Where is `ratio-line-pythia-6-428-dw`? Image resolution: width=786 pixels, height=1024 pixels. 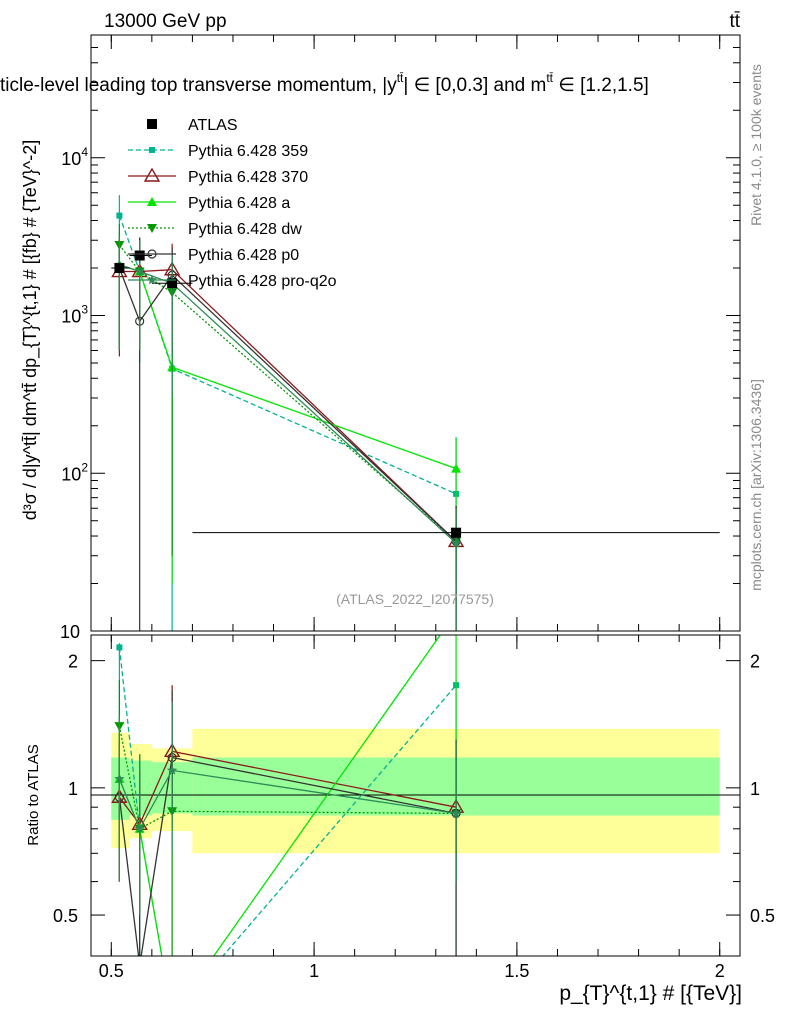 ratio-line-pythia-6-428-dw is located at coordinates (287, 777).